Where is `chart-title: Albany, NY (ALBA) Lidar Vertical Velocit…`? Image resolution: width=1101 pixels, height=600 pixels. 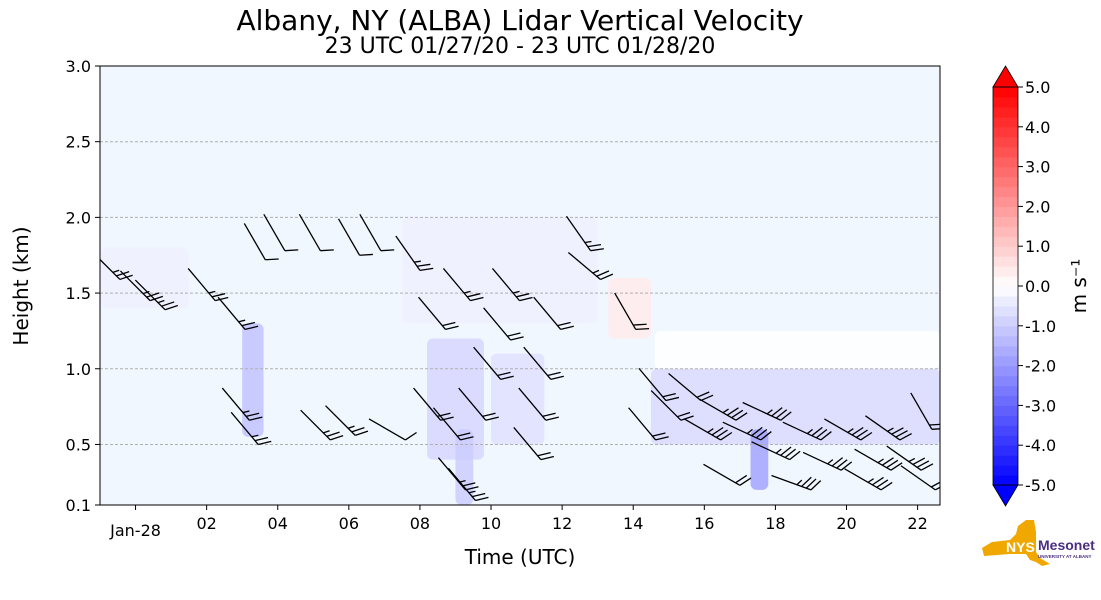 chart-title: Albany, NY (ALBA) Lidar Vertical Velocit… is located at coordinates (520, 20).